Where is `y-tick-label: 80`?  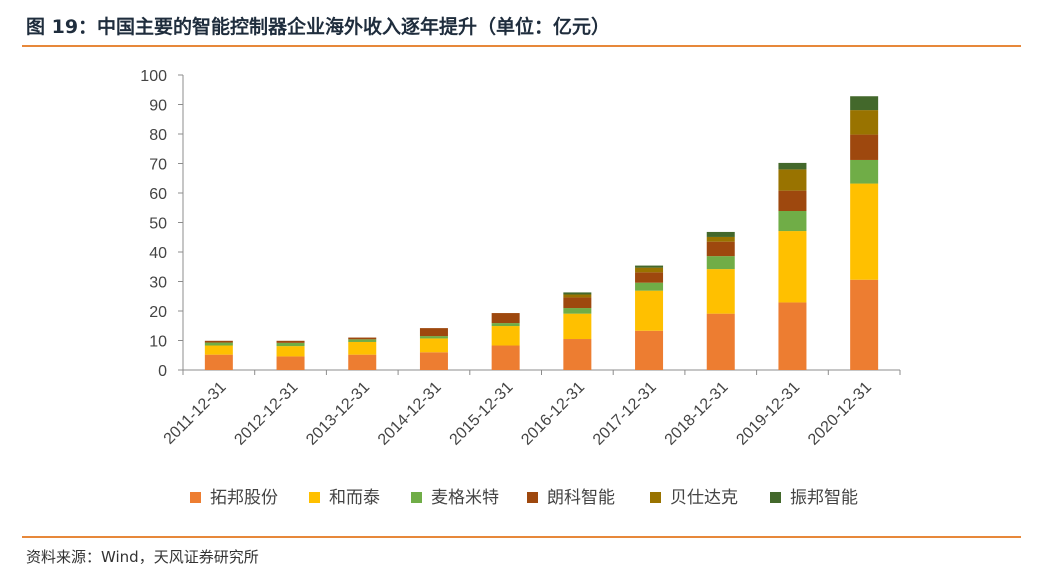 y-tick-label: 80 is located at coordinates (158, 135).